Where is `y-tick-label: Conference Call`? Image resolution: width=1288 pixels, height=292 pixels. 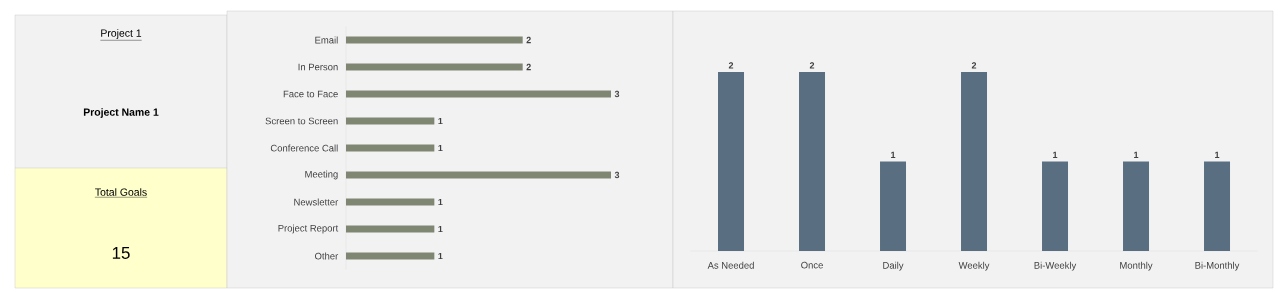 y-tick-label: Conference Call is located at coordinates (304, 148).